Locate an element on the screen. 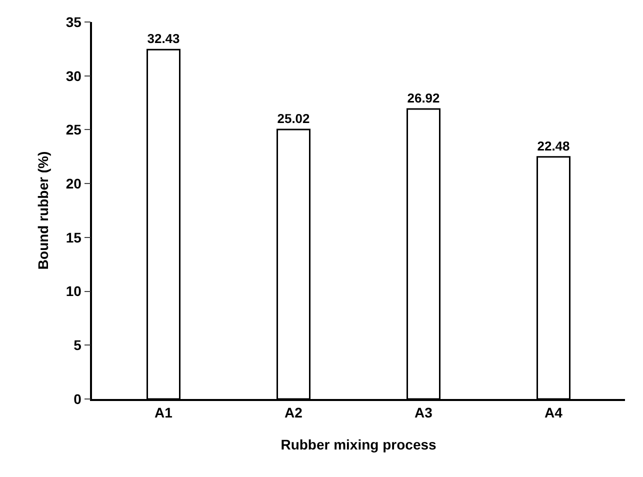 This screenshot has height=477, width=643. y-tick-label: 25 is located at coordinates (74, 130).